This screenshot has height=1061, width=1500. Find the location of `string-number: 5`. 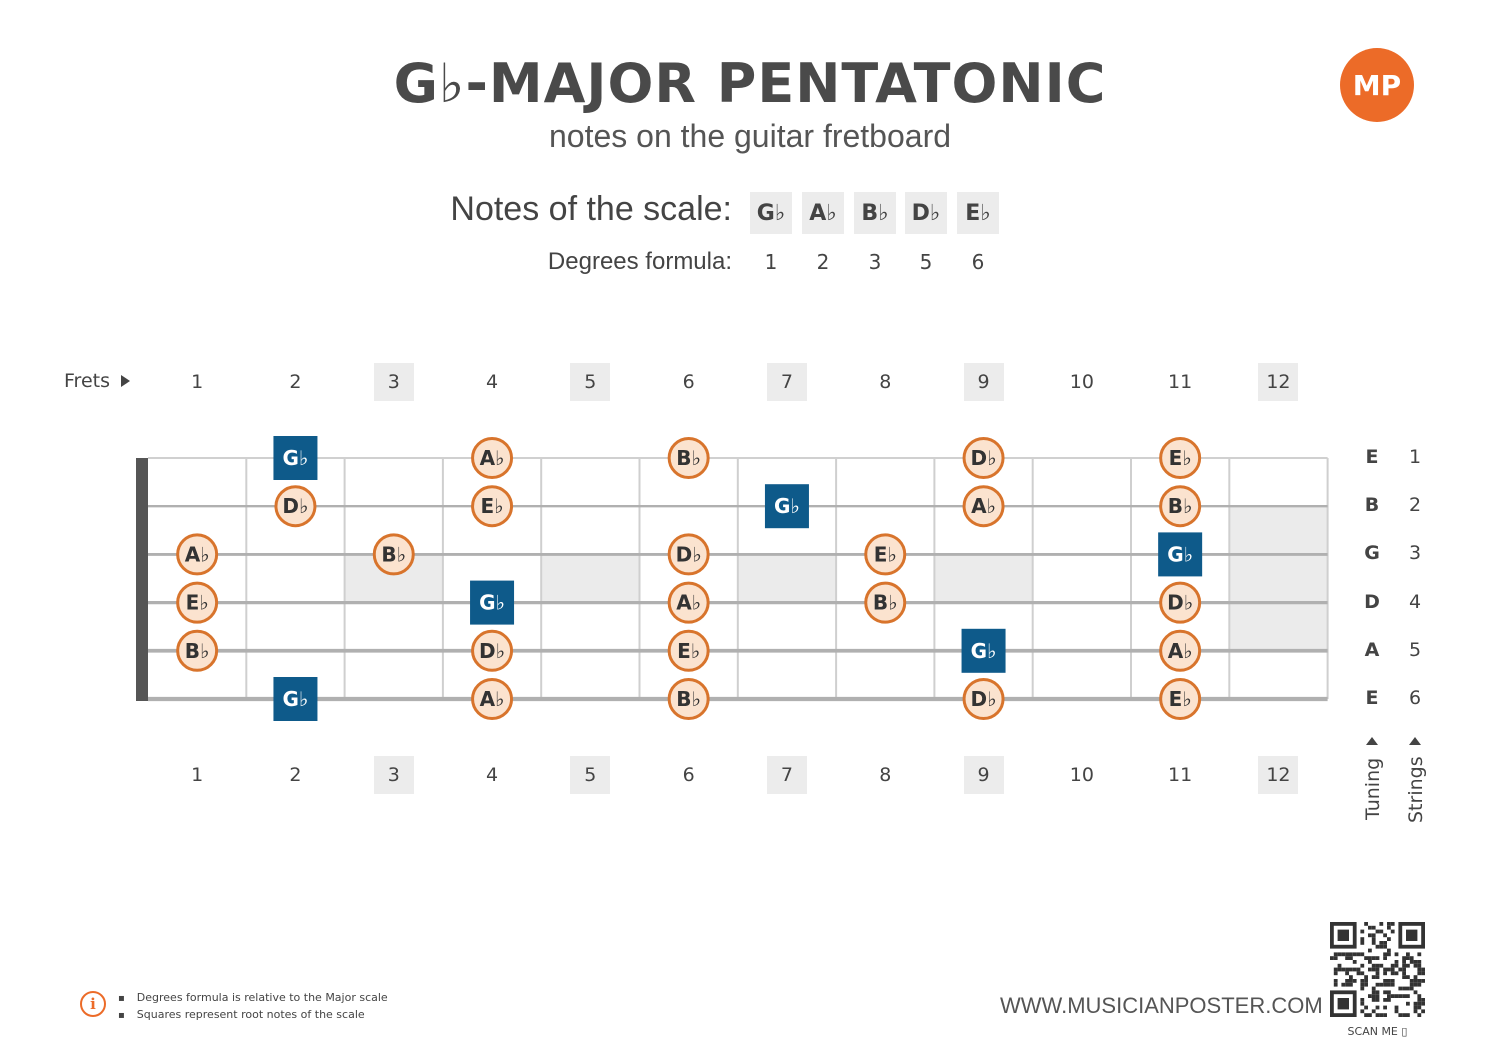

string-number: 5 is located at coordinates (1415, 649).